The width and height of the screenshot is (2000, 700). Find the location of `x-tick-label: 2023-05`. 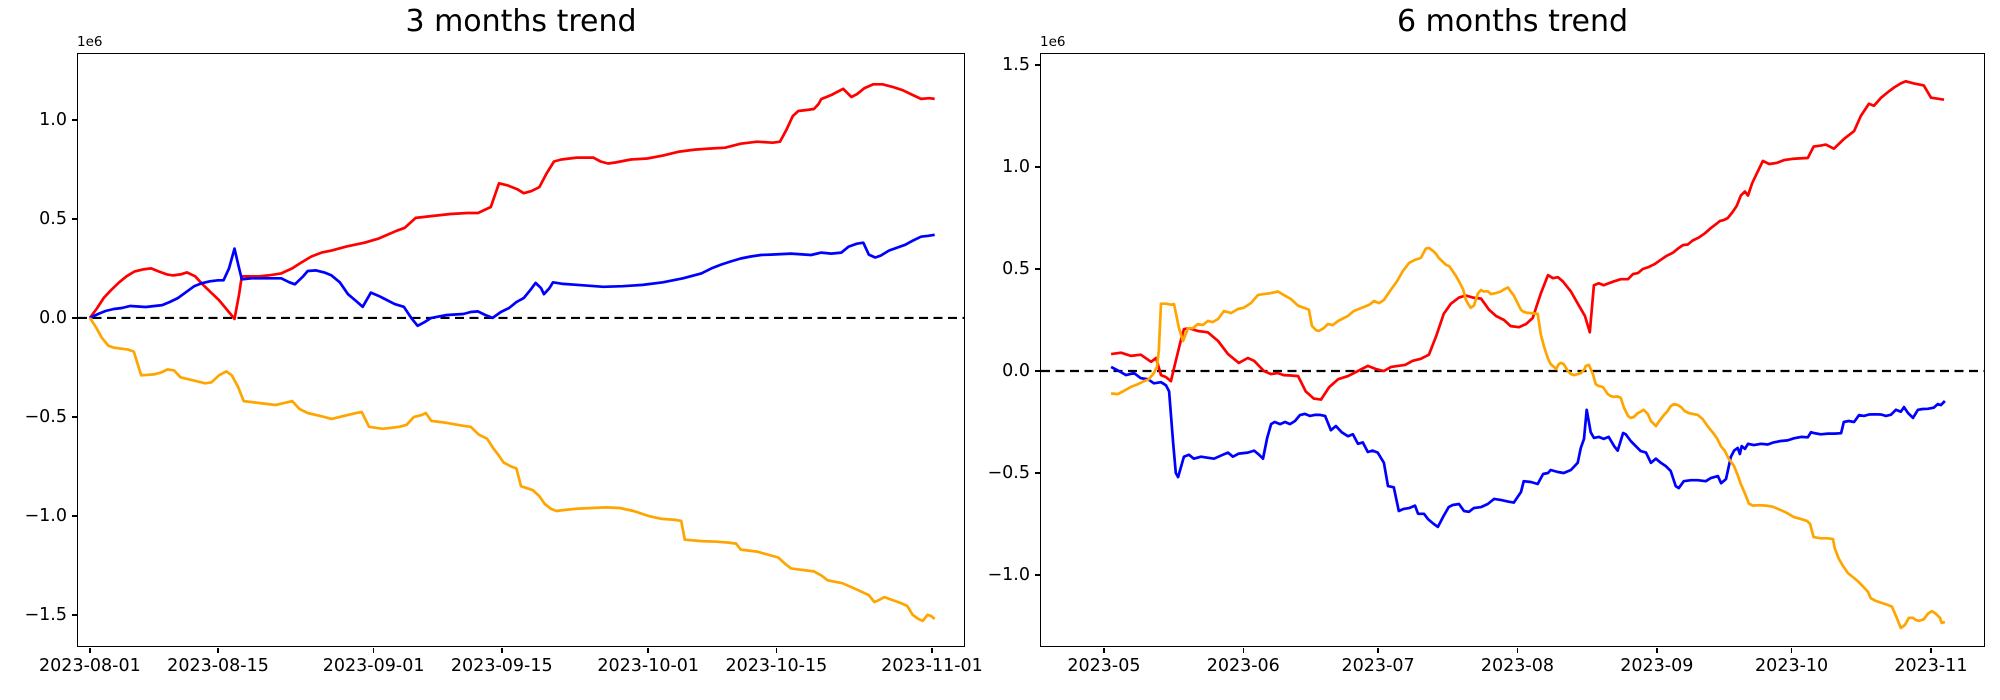

x-tick-label: 2023-05 is located at coordinates (1104, 666).